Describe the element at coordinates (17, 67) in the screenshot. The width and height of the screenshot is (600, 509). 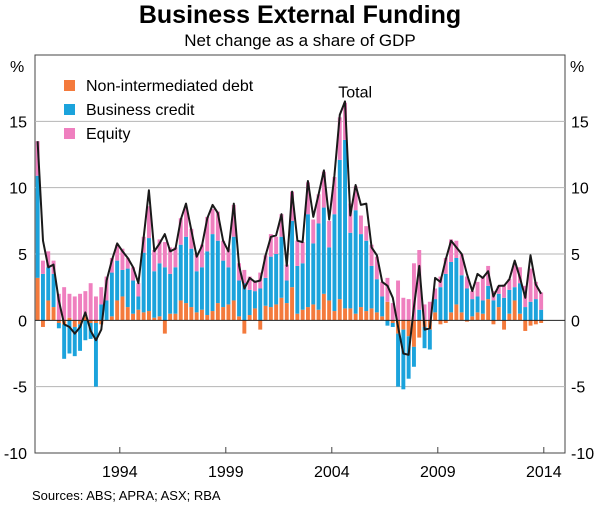
I see `y-unit-label-left: %` at that location.